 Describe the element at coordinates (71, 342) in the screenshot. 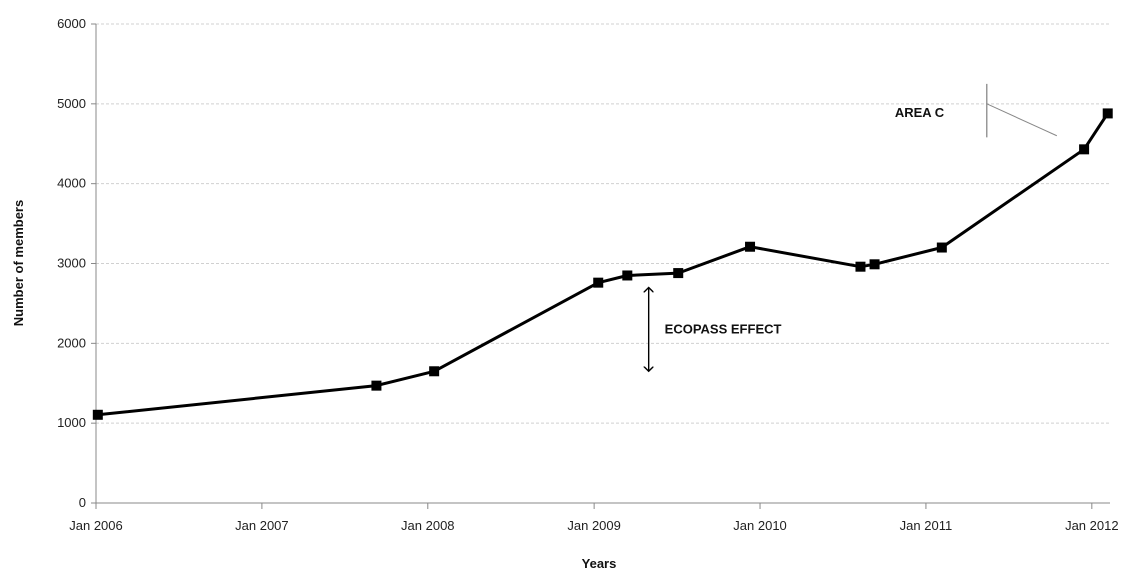

I see `y-tick-label: 2000` at that location.